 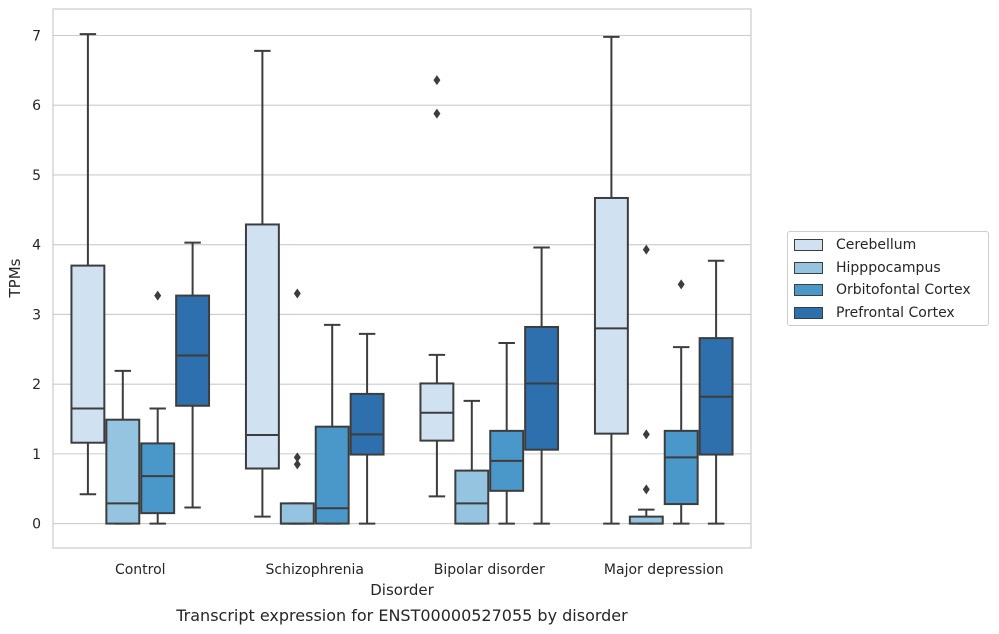 What do you see at coordinates (36, 315) in the screenshot?
I see `y-tick-label: 3` at bounding box center [36, 315].